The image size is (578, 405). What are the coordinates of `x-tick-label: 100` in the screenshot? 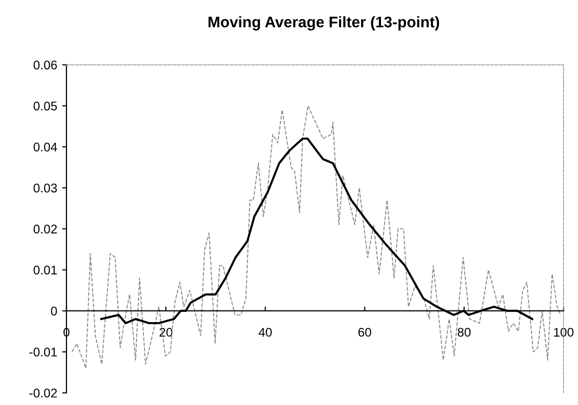 It's located at (564, 332).